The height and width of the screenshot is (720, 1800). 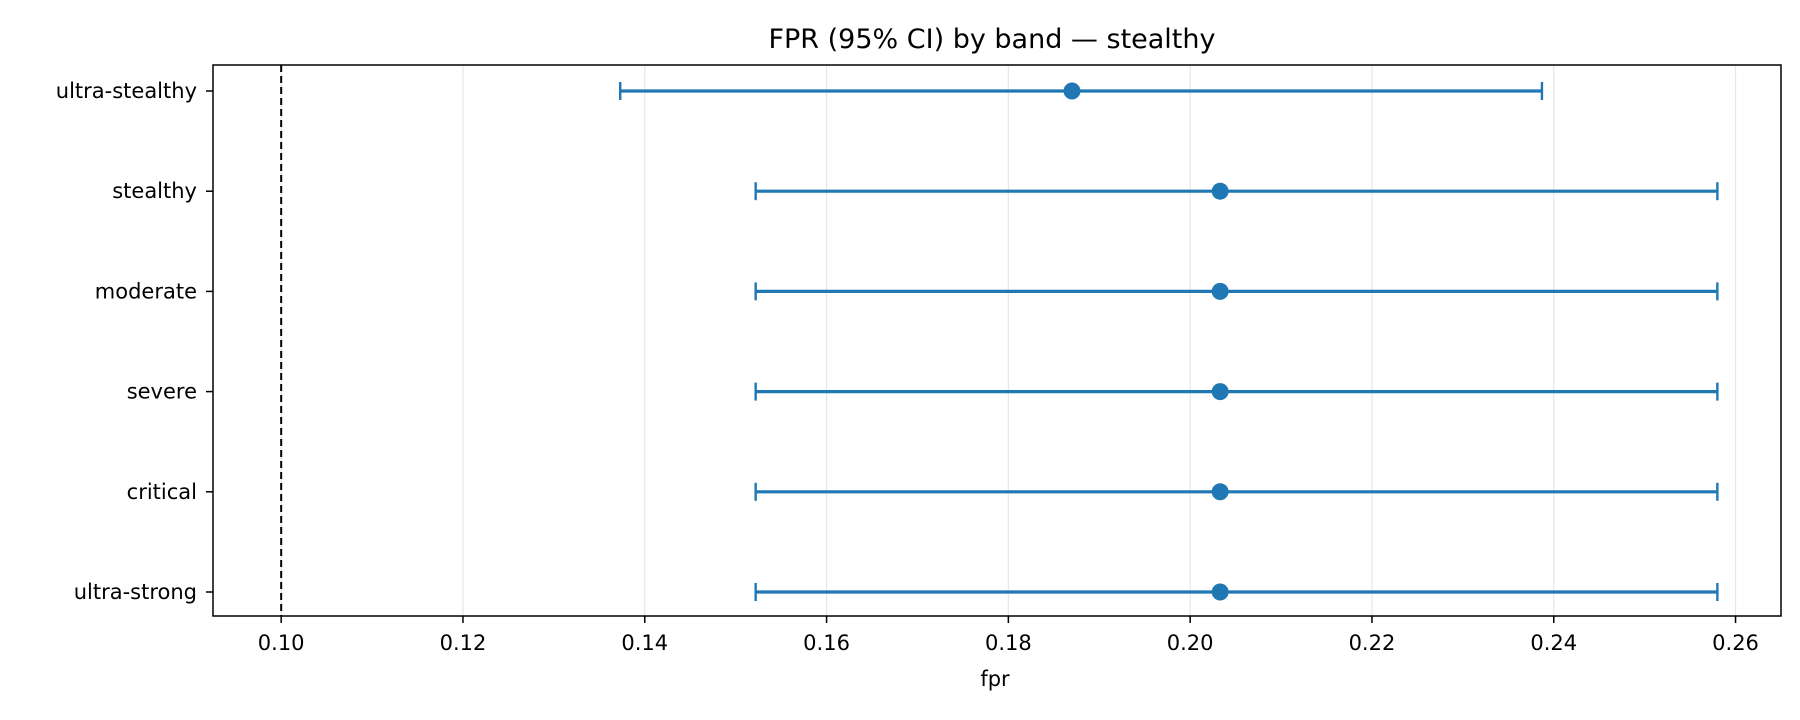 What do you see at coordinates (644, 643) in the screenshot?
I see `x-tick-label: 0.14` at bounding box center [644, 643].